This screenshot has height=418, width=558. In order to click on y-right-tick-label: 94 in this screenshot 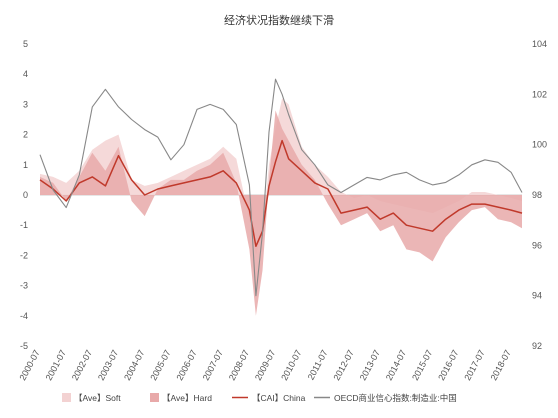, I will do `click(537, 296)`.